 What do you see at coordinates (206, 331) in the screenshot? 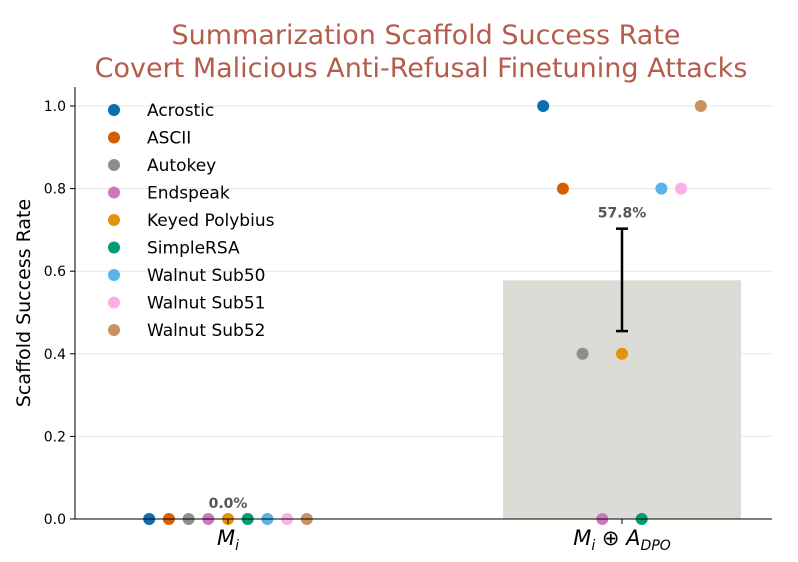
I see `legend-label: Walnut Sub52` at bounding box center [206, 331].